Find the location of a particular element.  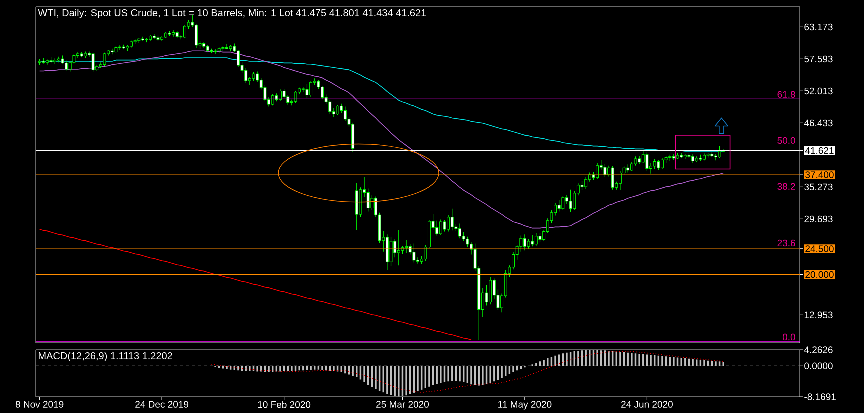

y-tick-label: 41.621 is located at coordinates (819, 150).